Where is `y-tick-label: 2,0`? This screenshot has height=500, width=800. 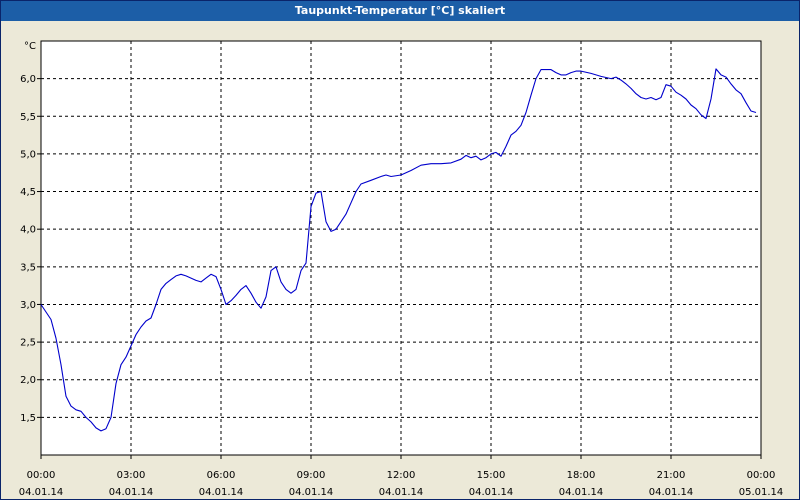
y-tick-label: 2,0 is located at coordinates (28, 380).